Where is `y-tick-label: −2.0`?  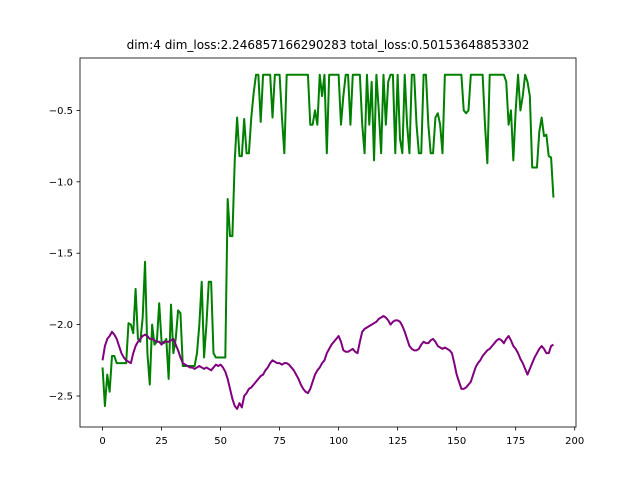
y-tick-label: −2.0 is located at coordinates (61, 325).